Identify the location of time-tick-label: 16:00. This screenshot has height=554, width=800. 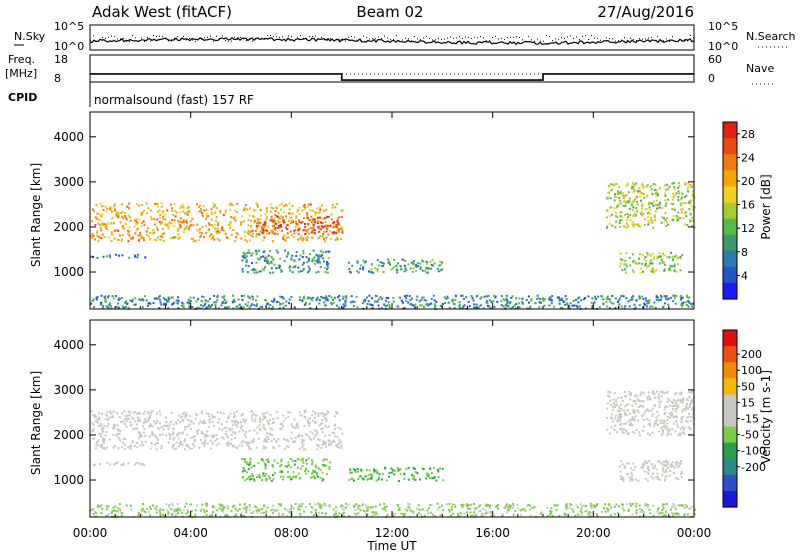
(492, 533).